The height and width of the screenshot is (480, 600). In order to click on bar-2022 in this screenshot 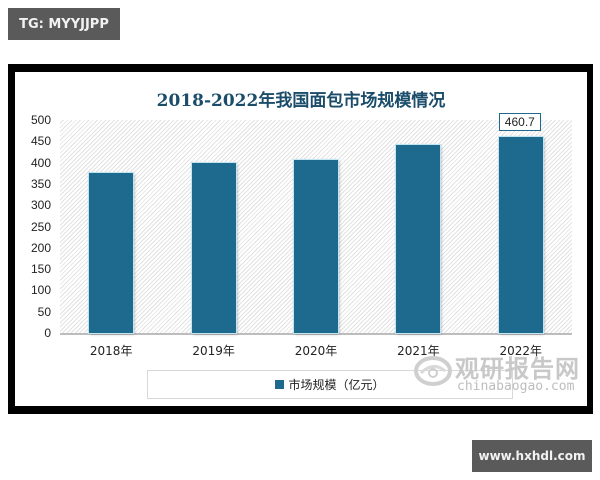, I will do `click(520, 234)`.